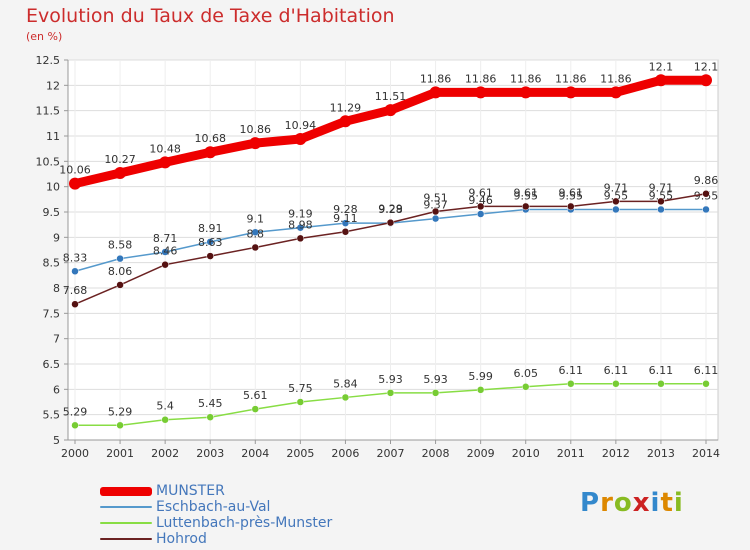 This screenshot has height=550, width=750. I want to click on x-tick-label: 2008, so click(436, 453).